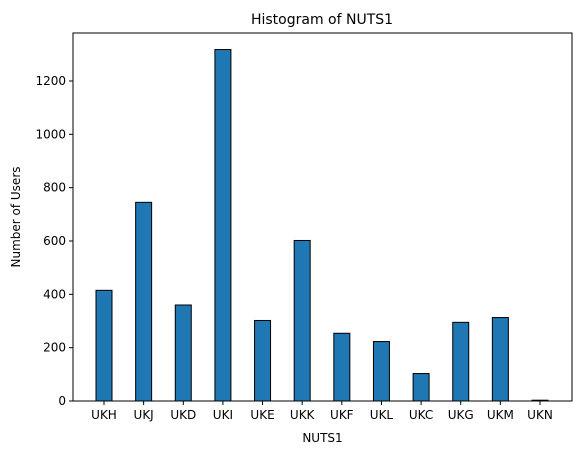 The height and width of the screenshot is (455, 580). What do you see at coordinates (381, 371) in the screenshot?
I see `bar-ukl` at bounding box center [381, 371].